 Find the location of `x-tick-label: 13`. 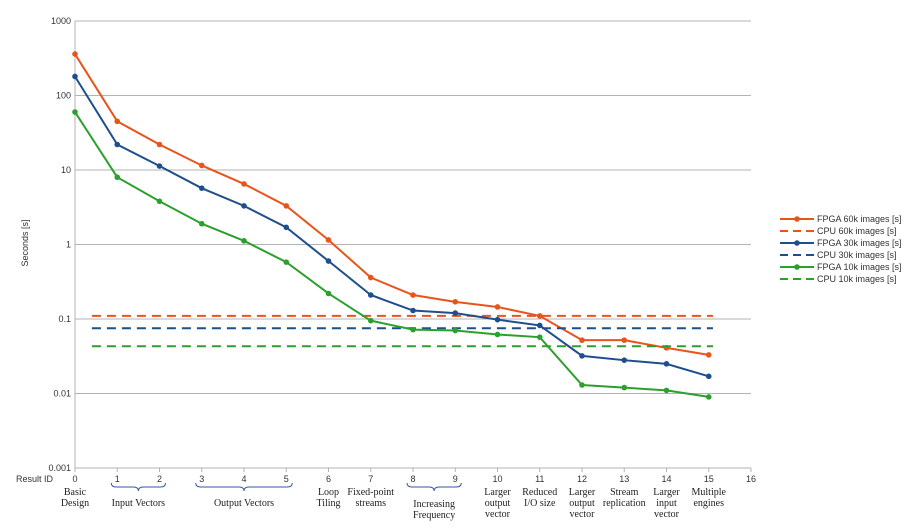

x-tick-label: 13 is located at coordinates (624, 479).